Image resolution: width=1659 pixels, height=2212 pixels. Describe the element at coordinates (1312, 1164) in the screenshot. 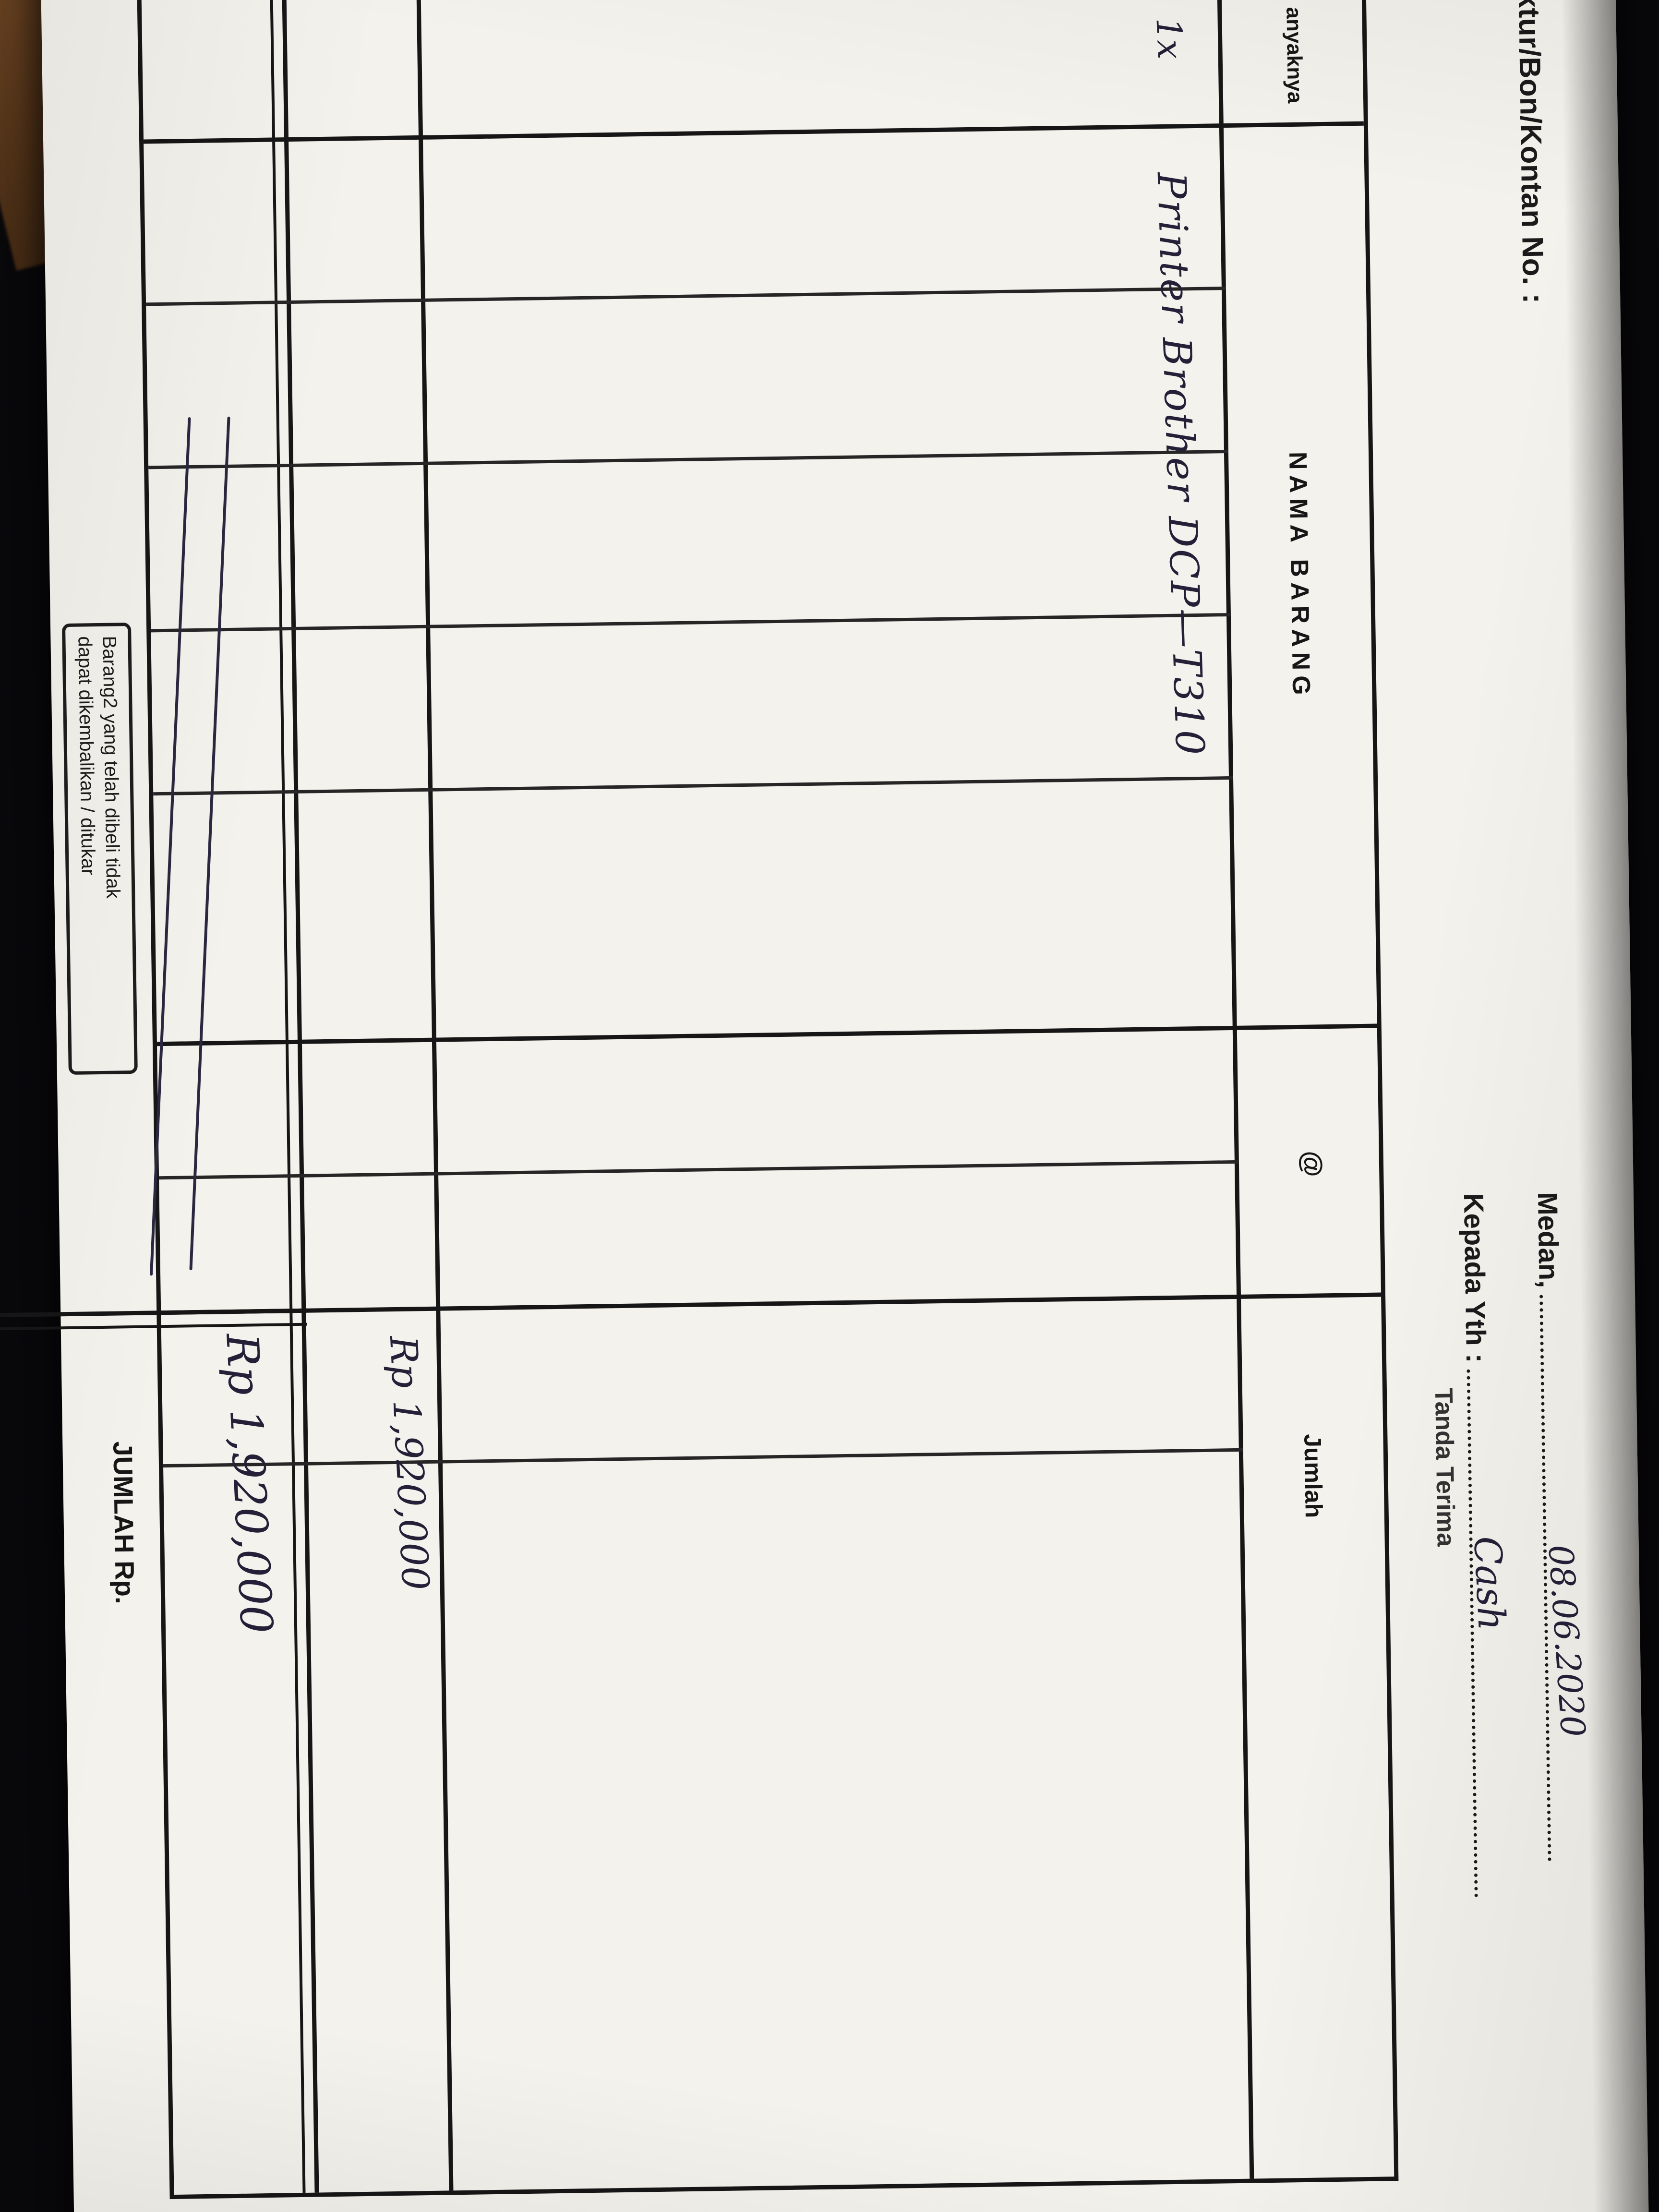

I see `column-header-unit-price: @` at that location.